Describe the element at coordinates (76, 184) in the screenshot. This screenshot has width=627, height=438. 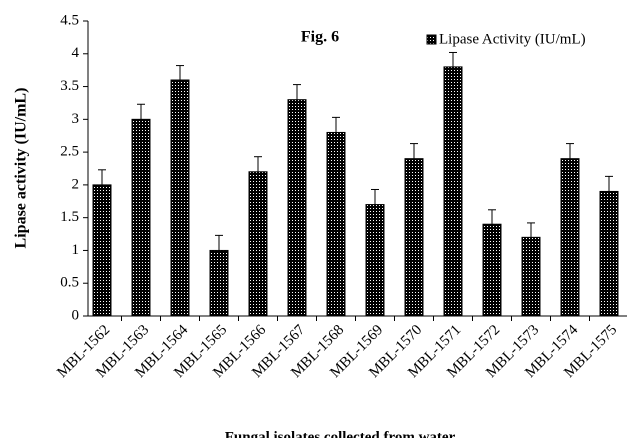
I see `y-tick-label: 2` at that location.